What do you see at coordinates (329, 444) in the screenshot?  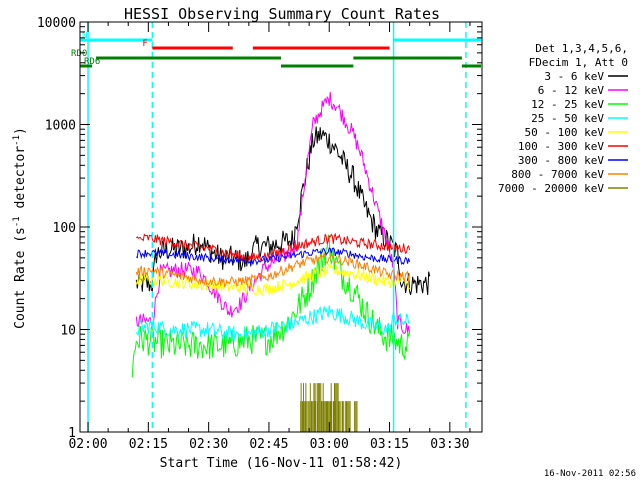 I see `x-tick-label: 03:00` at bounding box center [329, 444].